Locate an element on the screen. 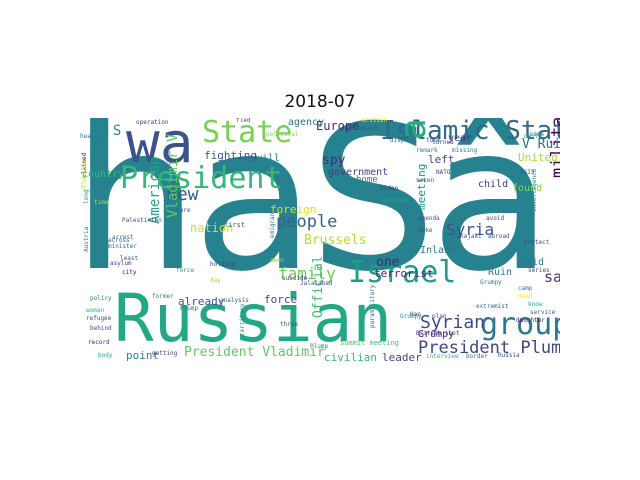 This screenshot has width=640, height=480. cloud-word: country is located at coordinates (103, 174).